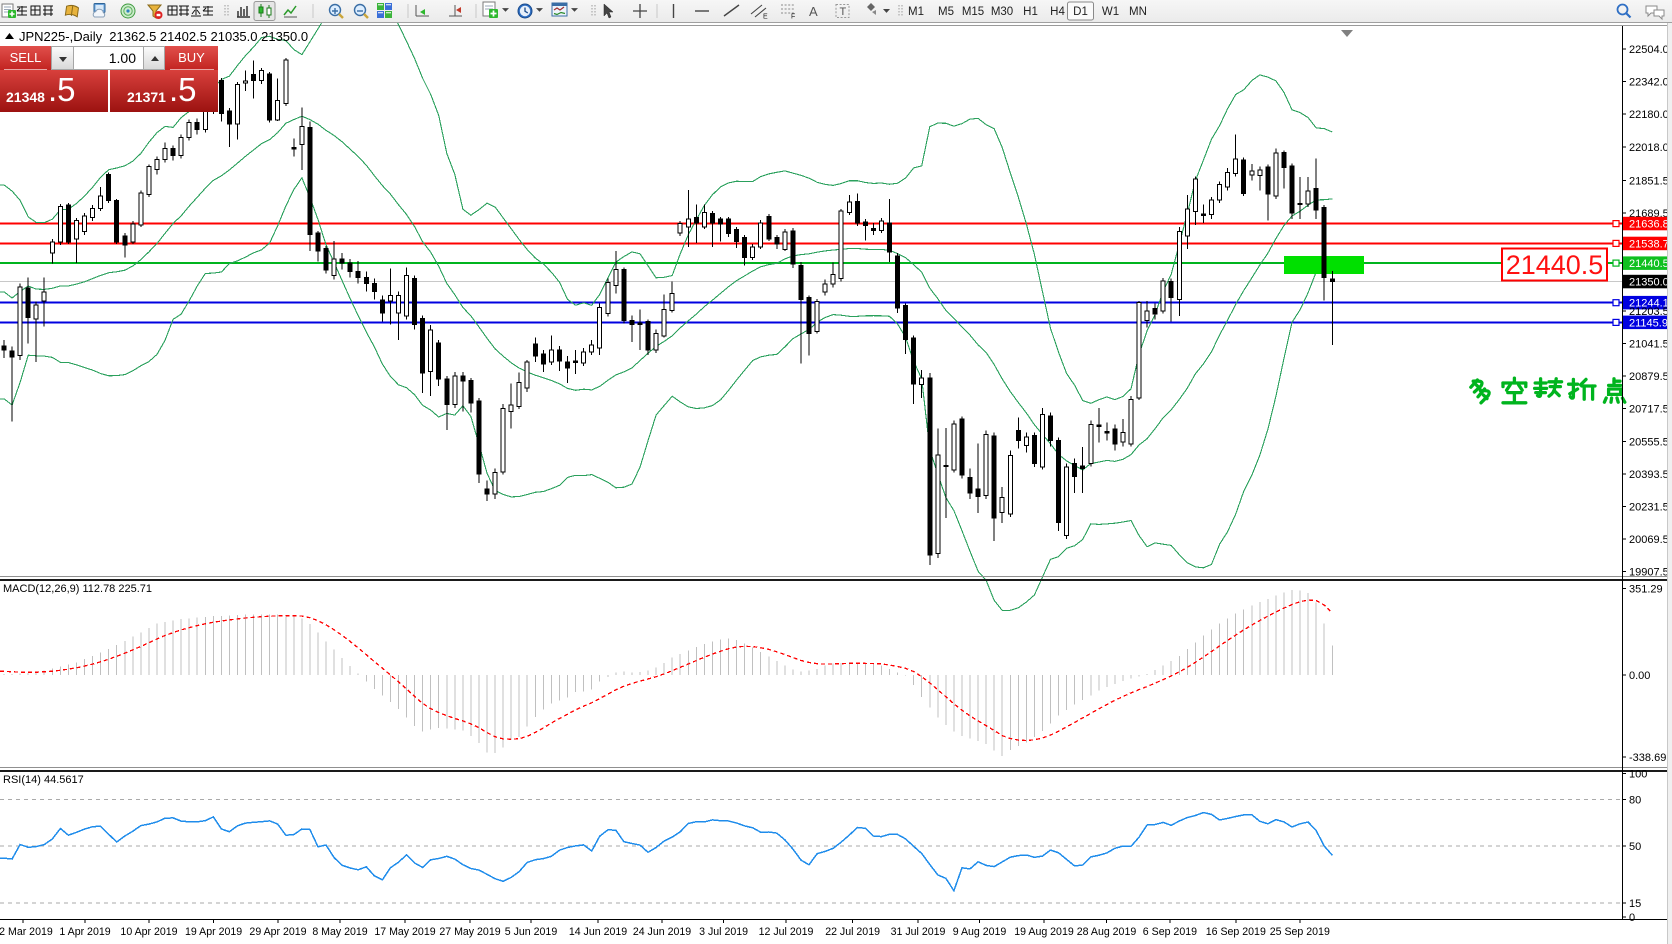 The height and width of the screenshot is (944, 1672). I want to click on svg-text: 21350.0, so click(1649, 283).